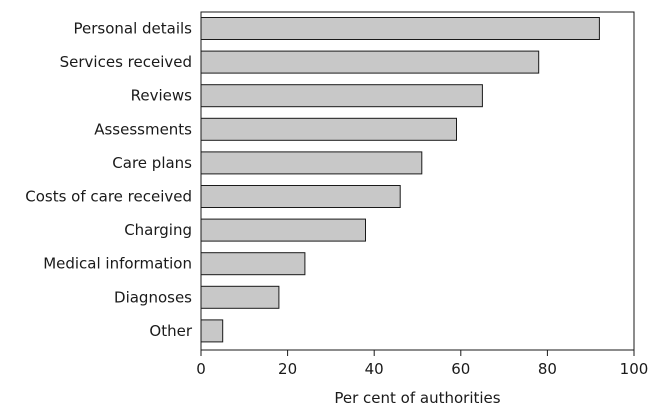  What do you see at coordinates (201, 369) in the screenshot?
I see `x-tick-label-0: 0` at bounding box center [201, 369].